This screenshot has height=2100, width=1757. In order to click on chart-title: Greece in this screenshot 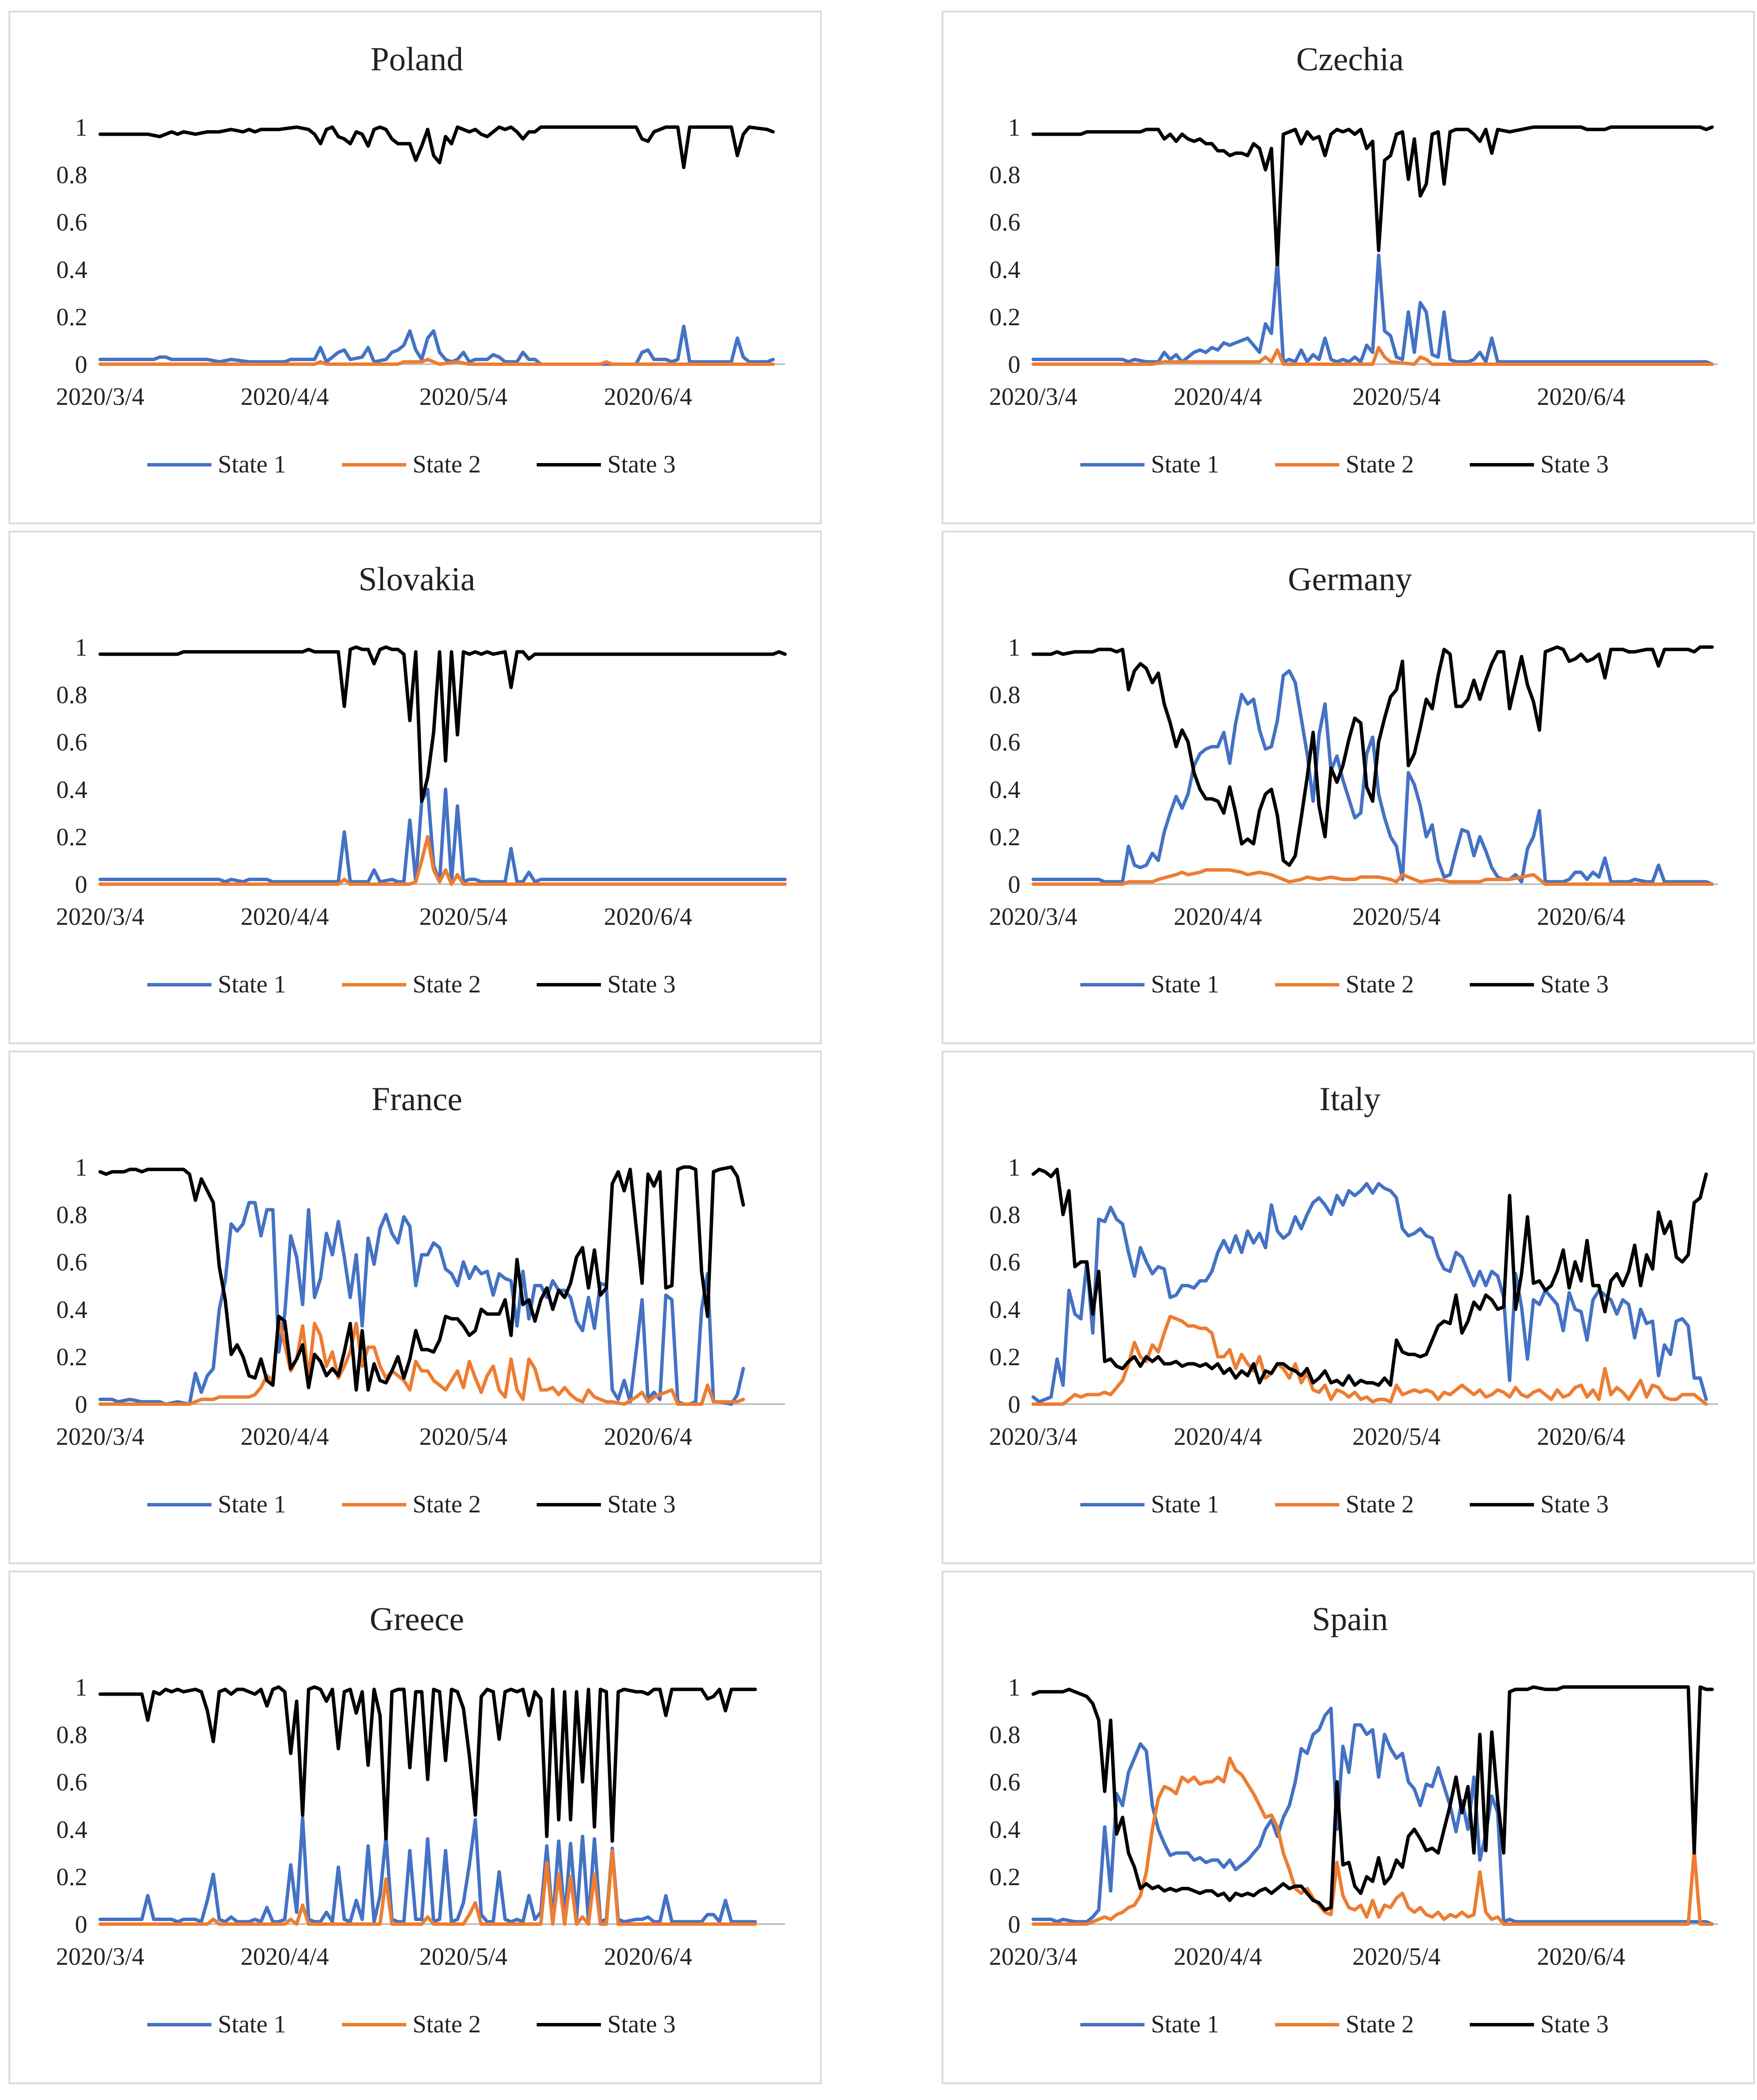, I will do `click(417, 1618)`.